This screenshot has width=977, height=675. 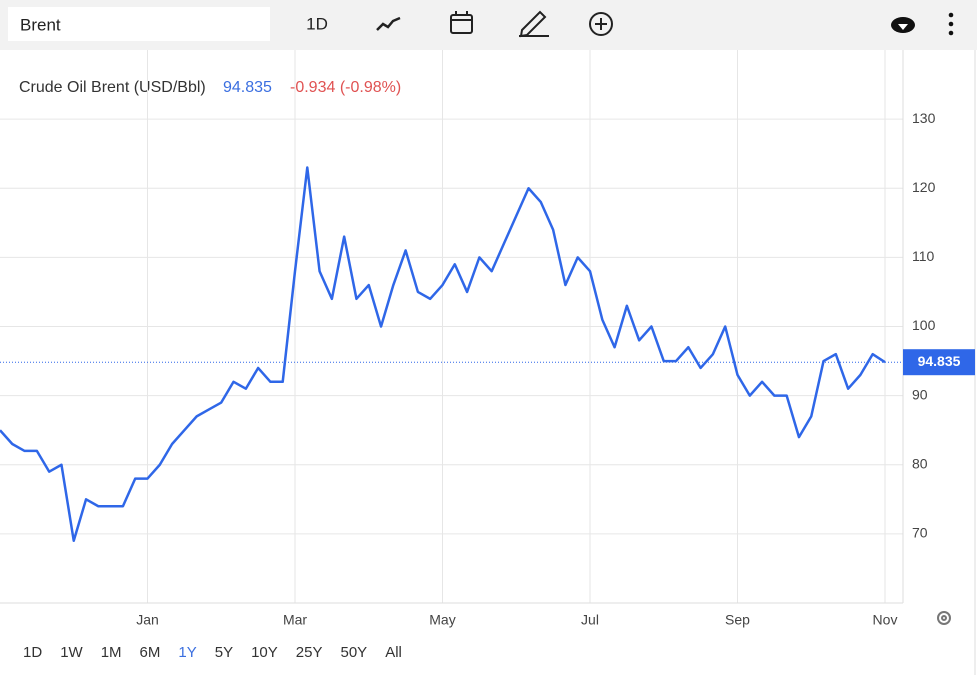 I want to click on range-button: 1D, so click(x=33, y=652).